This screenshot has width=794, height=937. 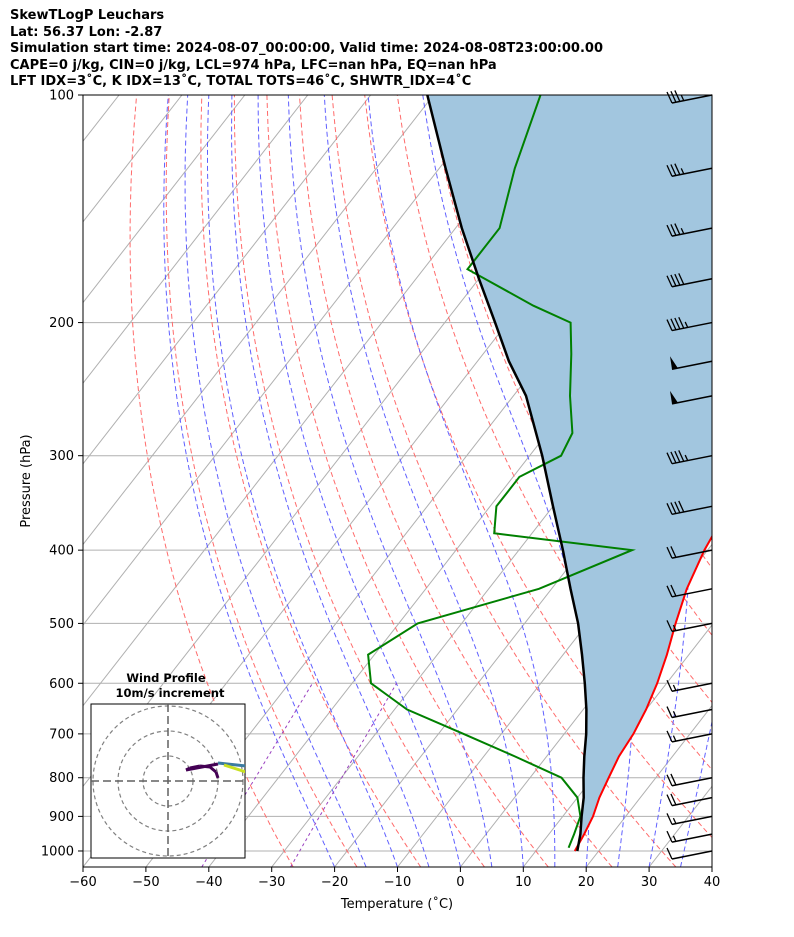 I want to click on x-tick-label: −60, so click(x=82, y=882).